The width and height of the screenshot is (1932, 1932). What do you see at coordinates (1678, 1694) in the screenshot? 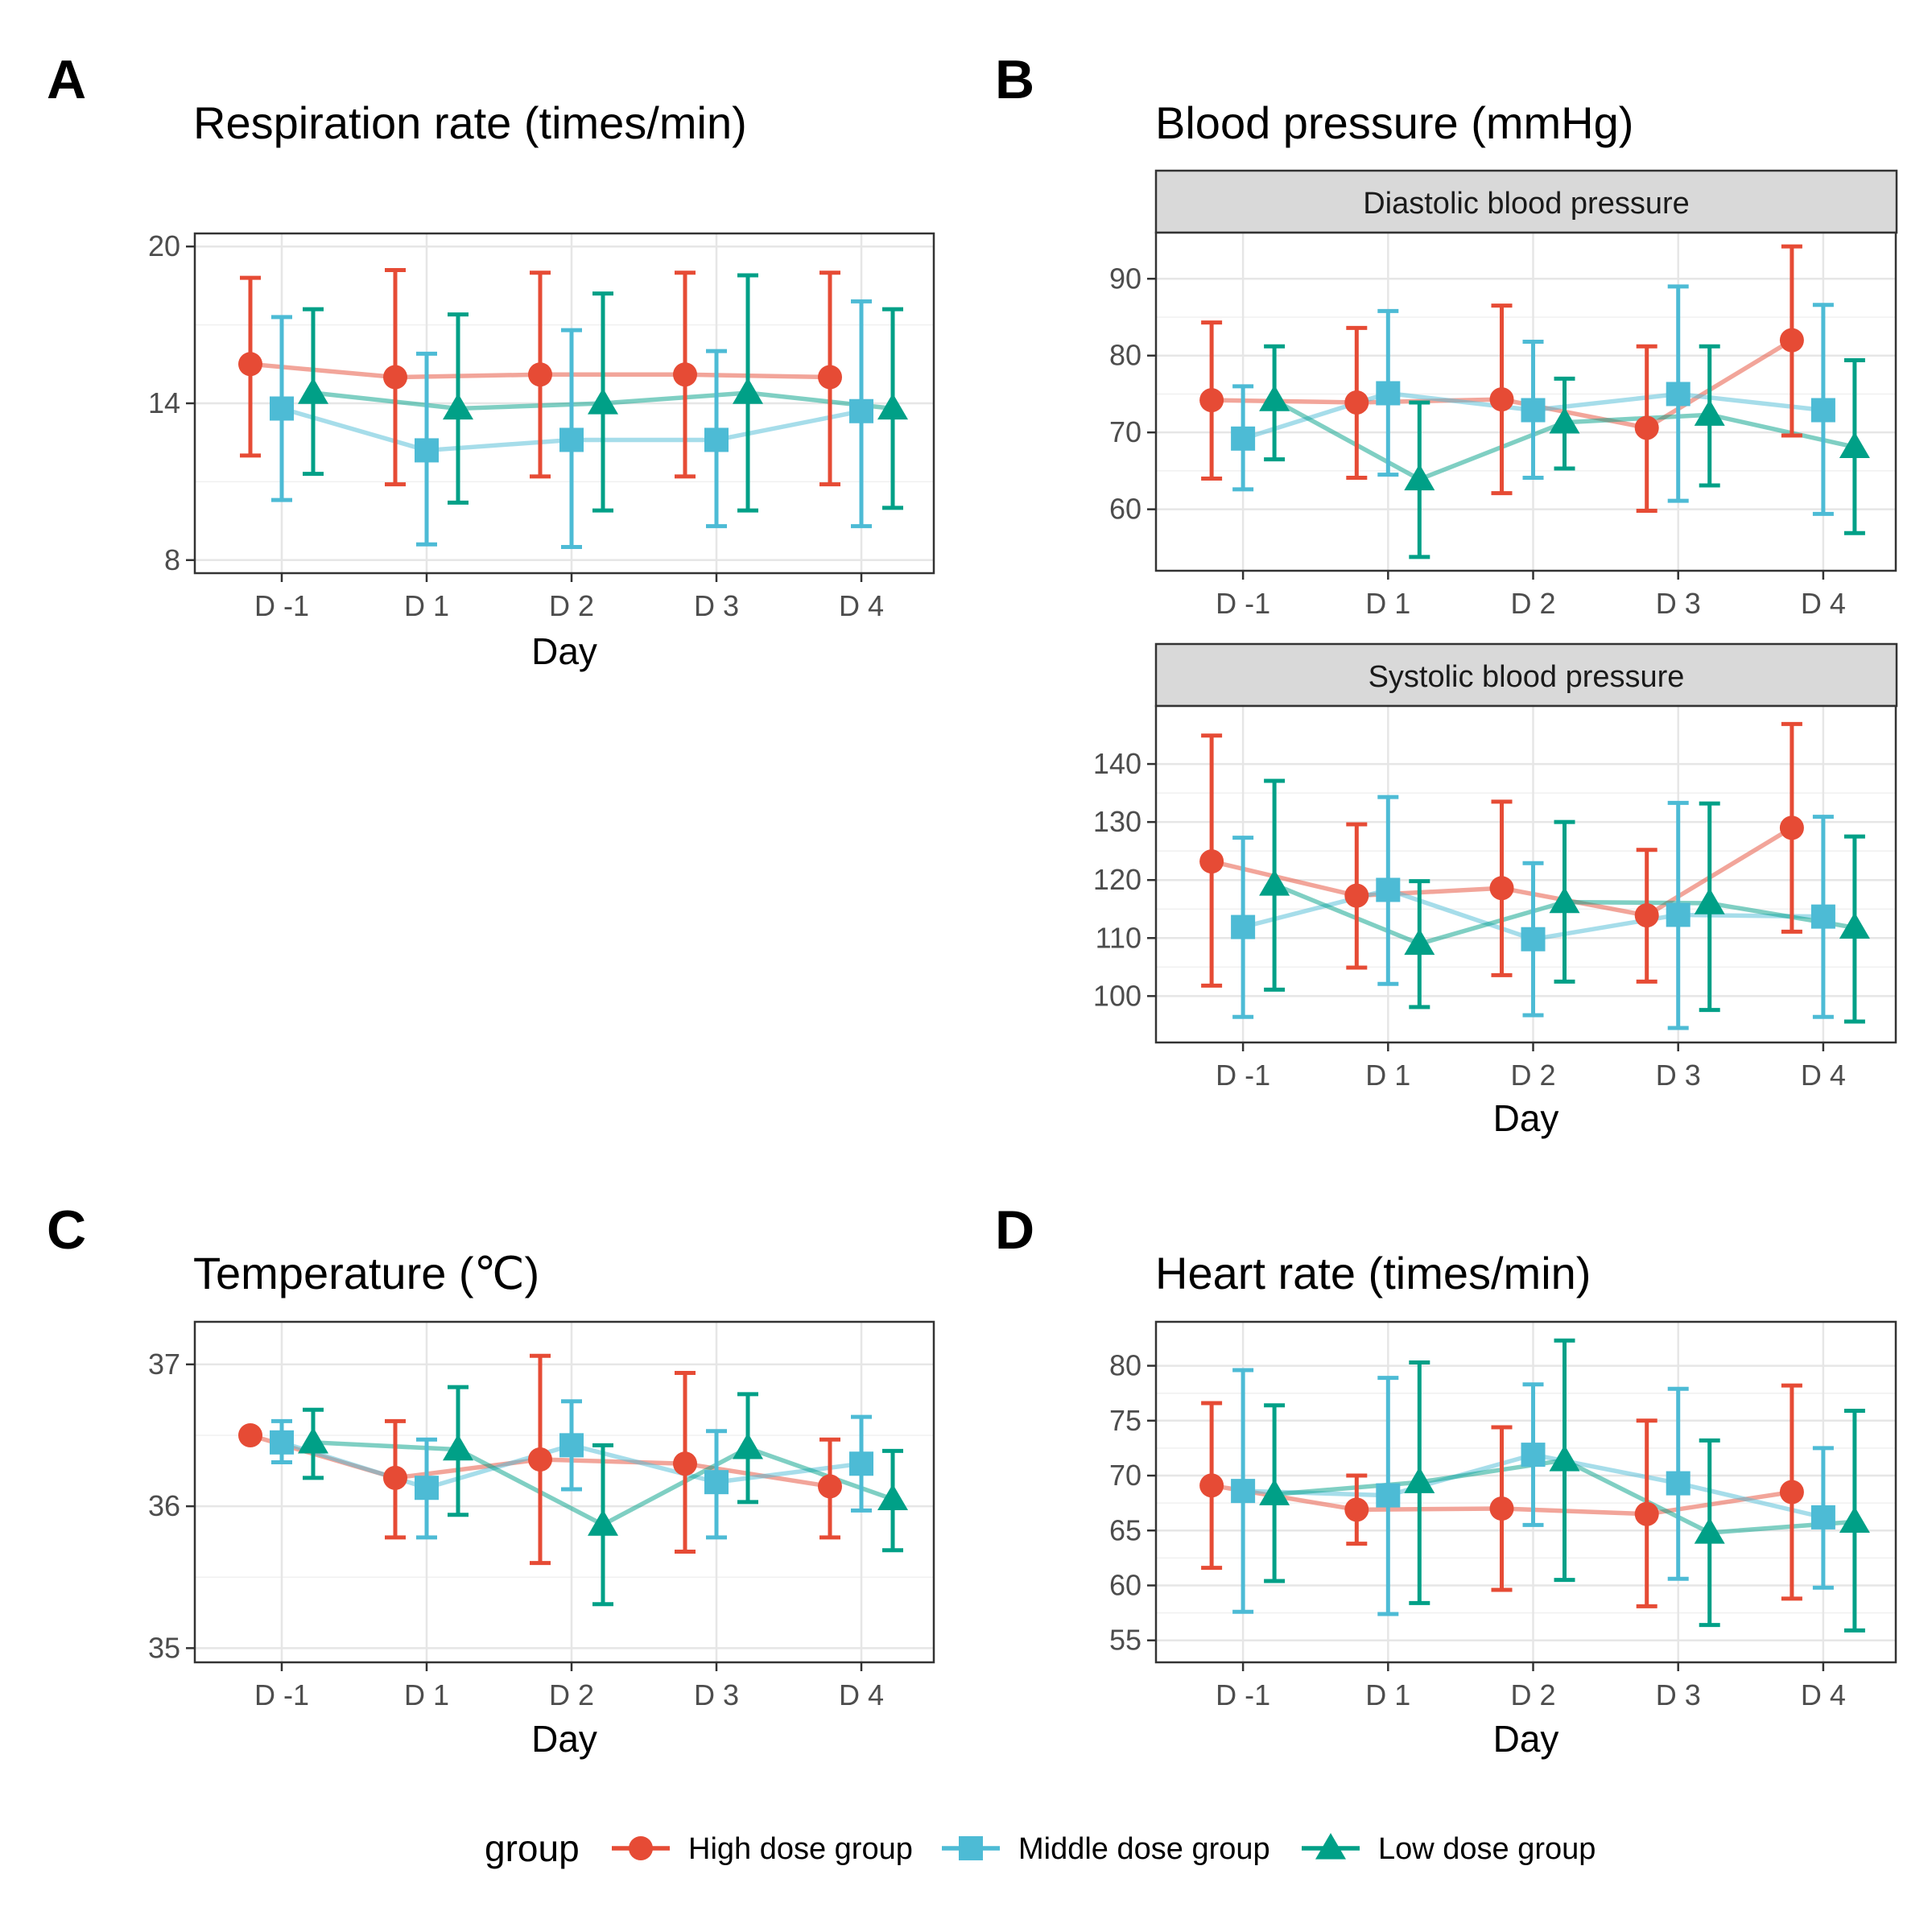
I see `heart-rate-times-min-xtick-label: D 3` at bounding box center [1678, 1694].